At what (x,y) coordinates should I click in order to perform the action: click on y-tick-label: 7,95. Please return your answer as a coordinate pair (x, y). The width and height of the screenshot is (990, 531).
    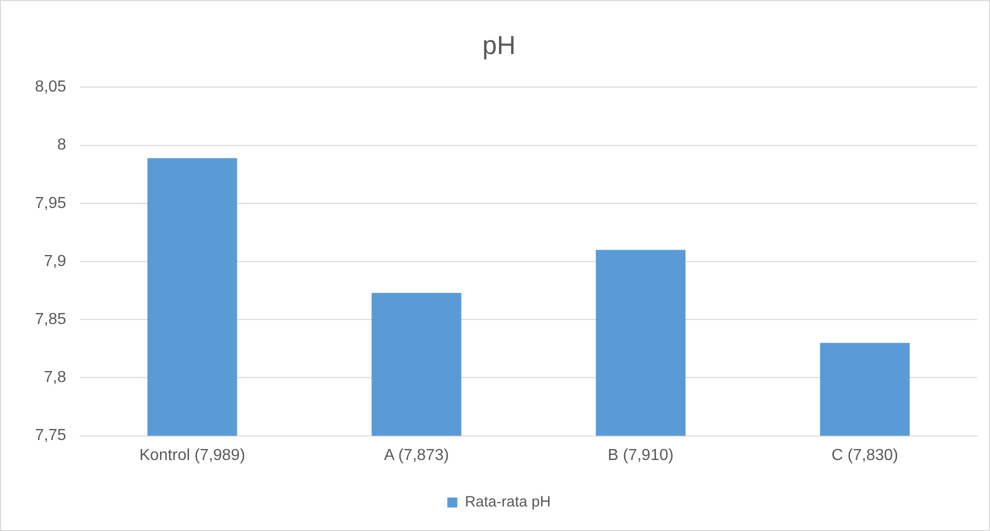
    Looking at the image, I should click on (50, 203).